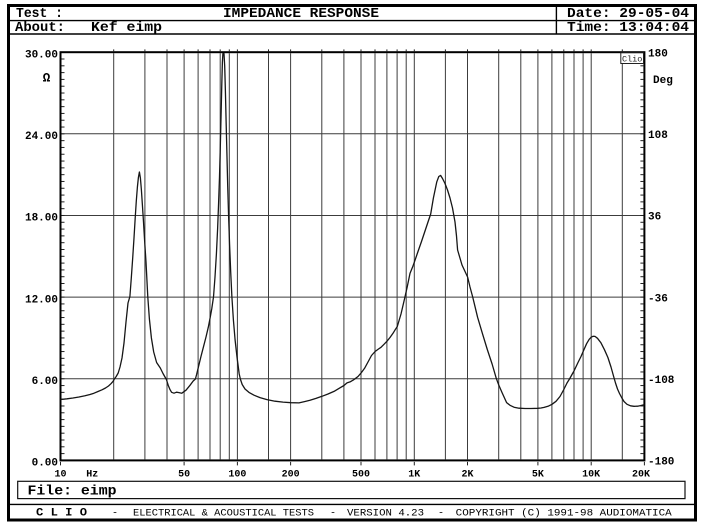  I want to click on svg-text: 0.00, so click(45, 464).